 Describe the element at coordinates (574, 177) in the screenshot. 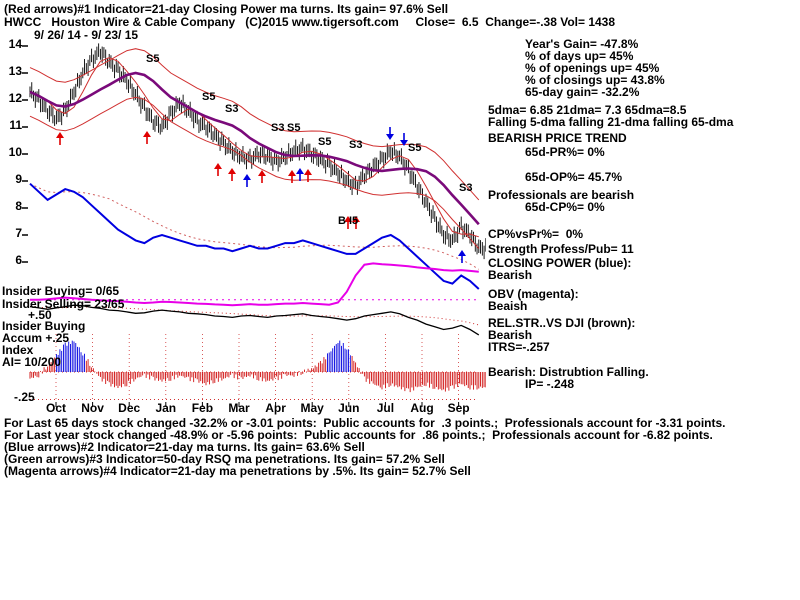

I see `op-65d: 65d-OP%= 45.7%` at that location.